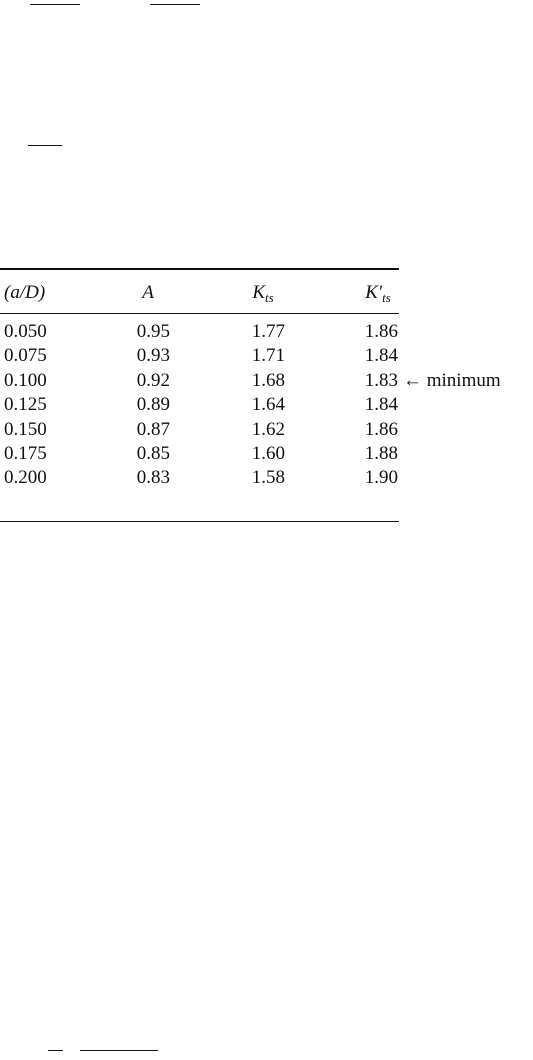  Describe the element at coordinates (268, 453) in the screenshot. I see `table-cell: 1.60` at that location.